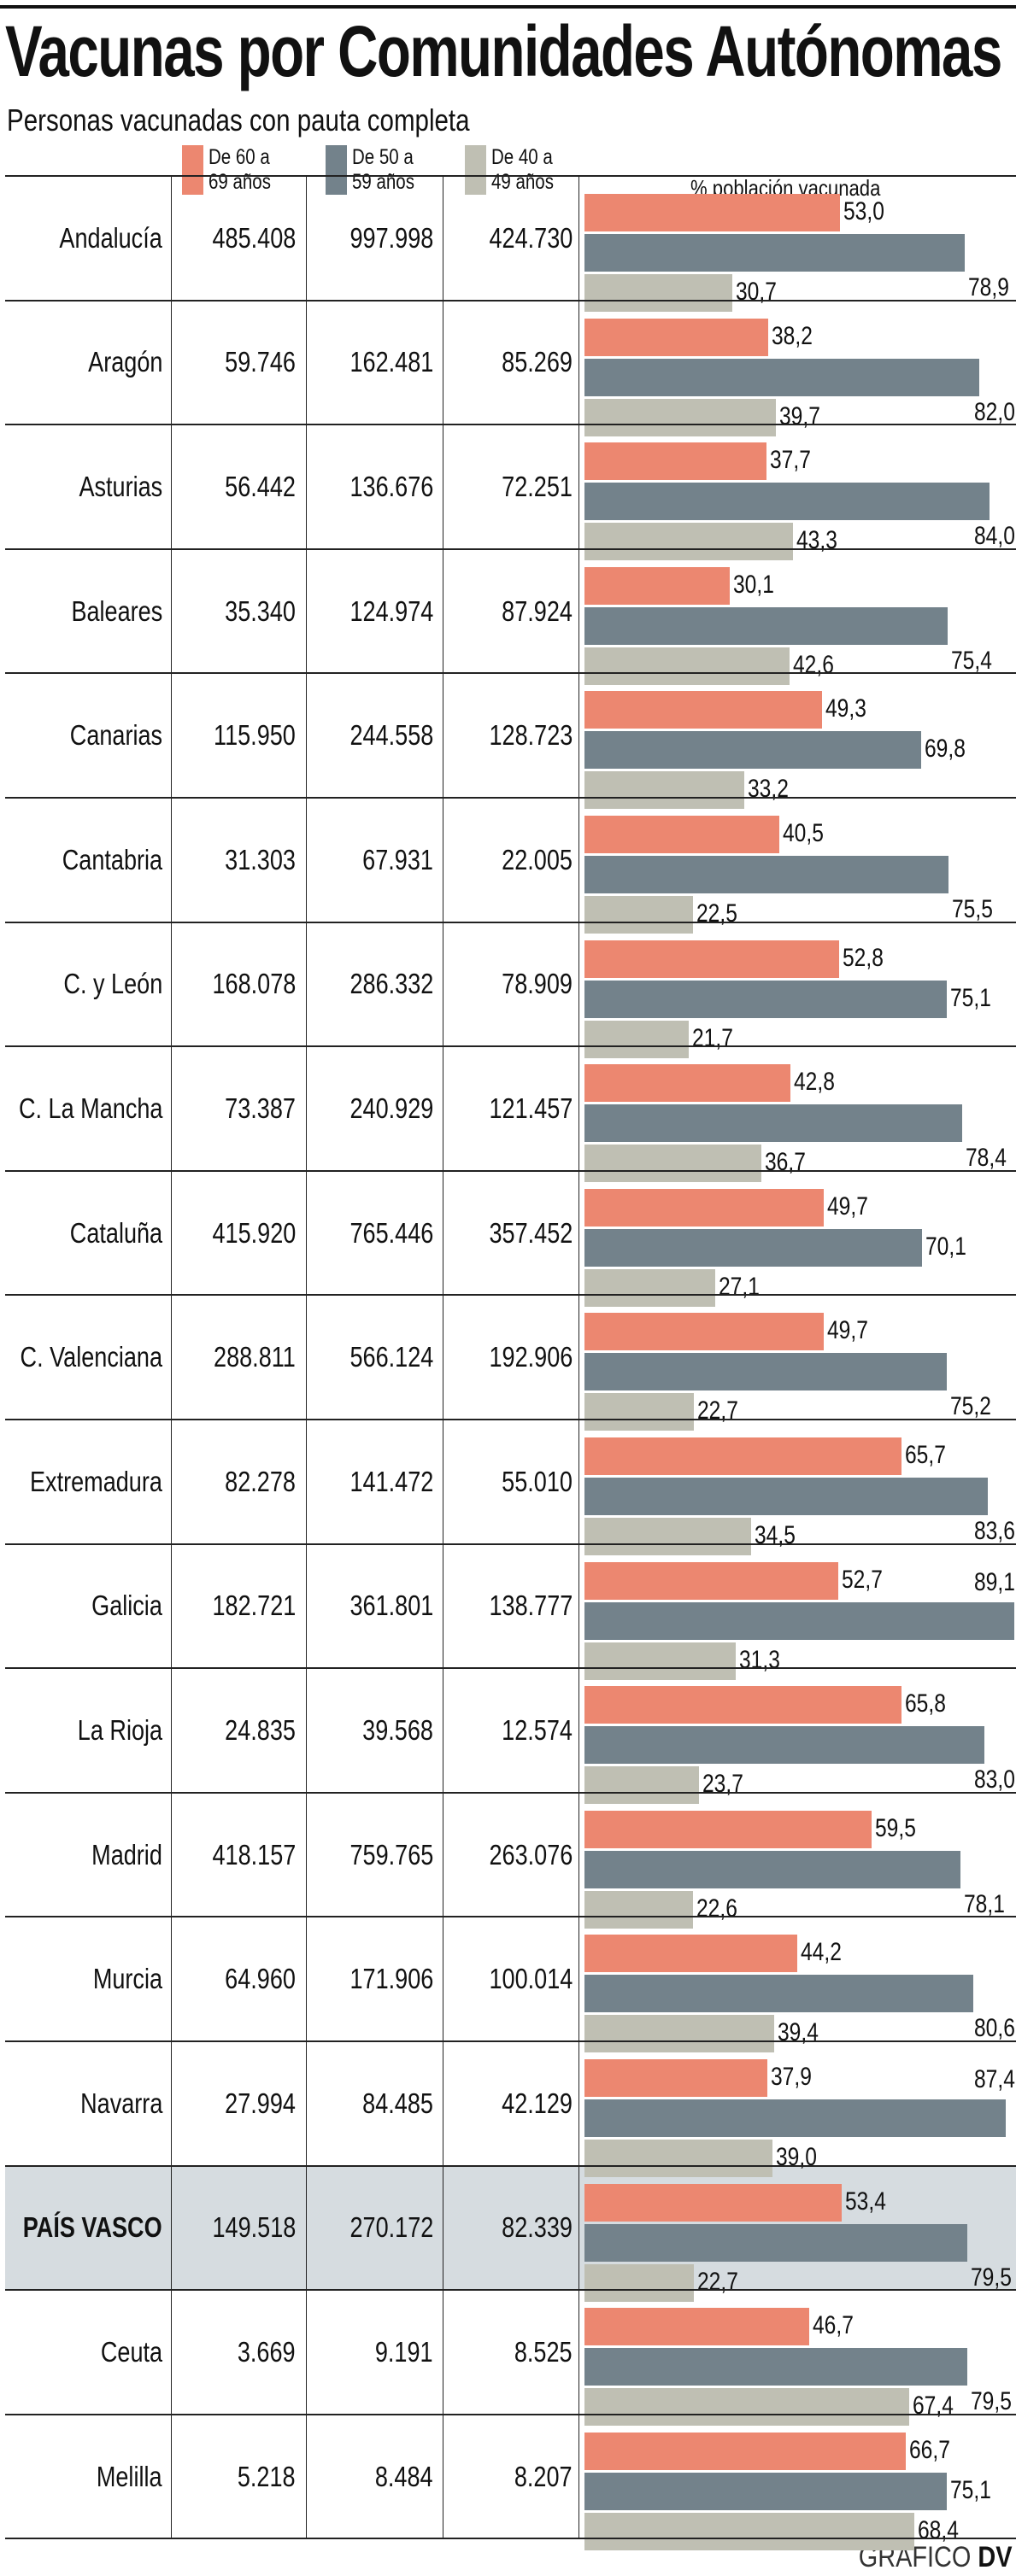  I want to click on count-60-69: 415.920, so click(236, 1233).